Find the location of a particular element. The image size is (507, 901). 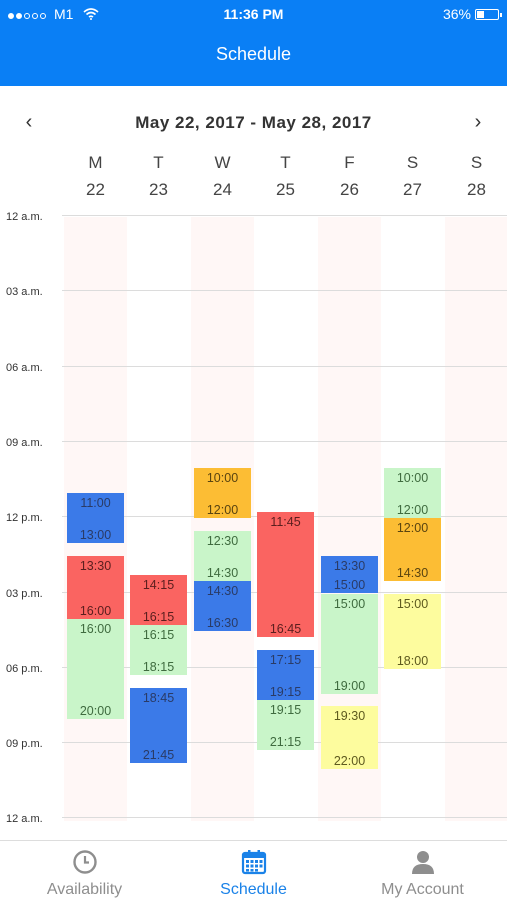

signal-icon is located at coordinates (28, 14).